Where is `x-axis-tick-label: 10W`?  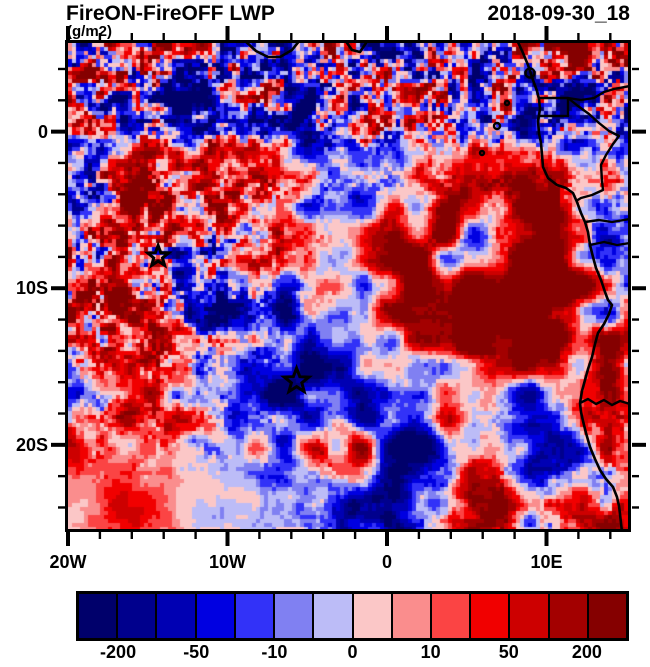 x-axis-tick-label: 10W is located at coordinates (227, 562).